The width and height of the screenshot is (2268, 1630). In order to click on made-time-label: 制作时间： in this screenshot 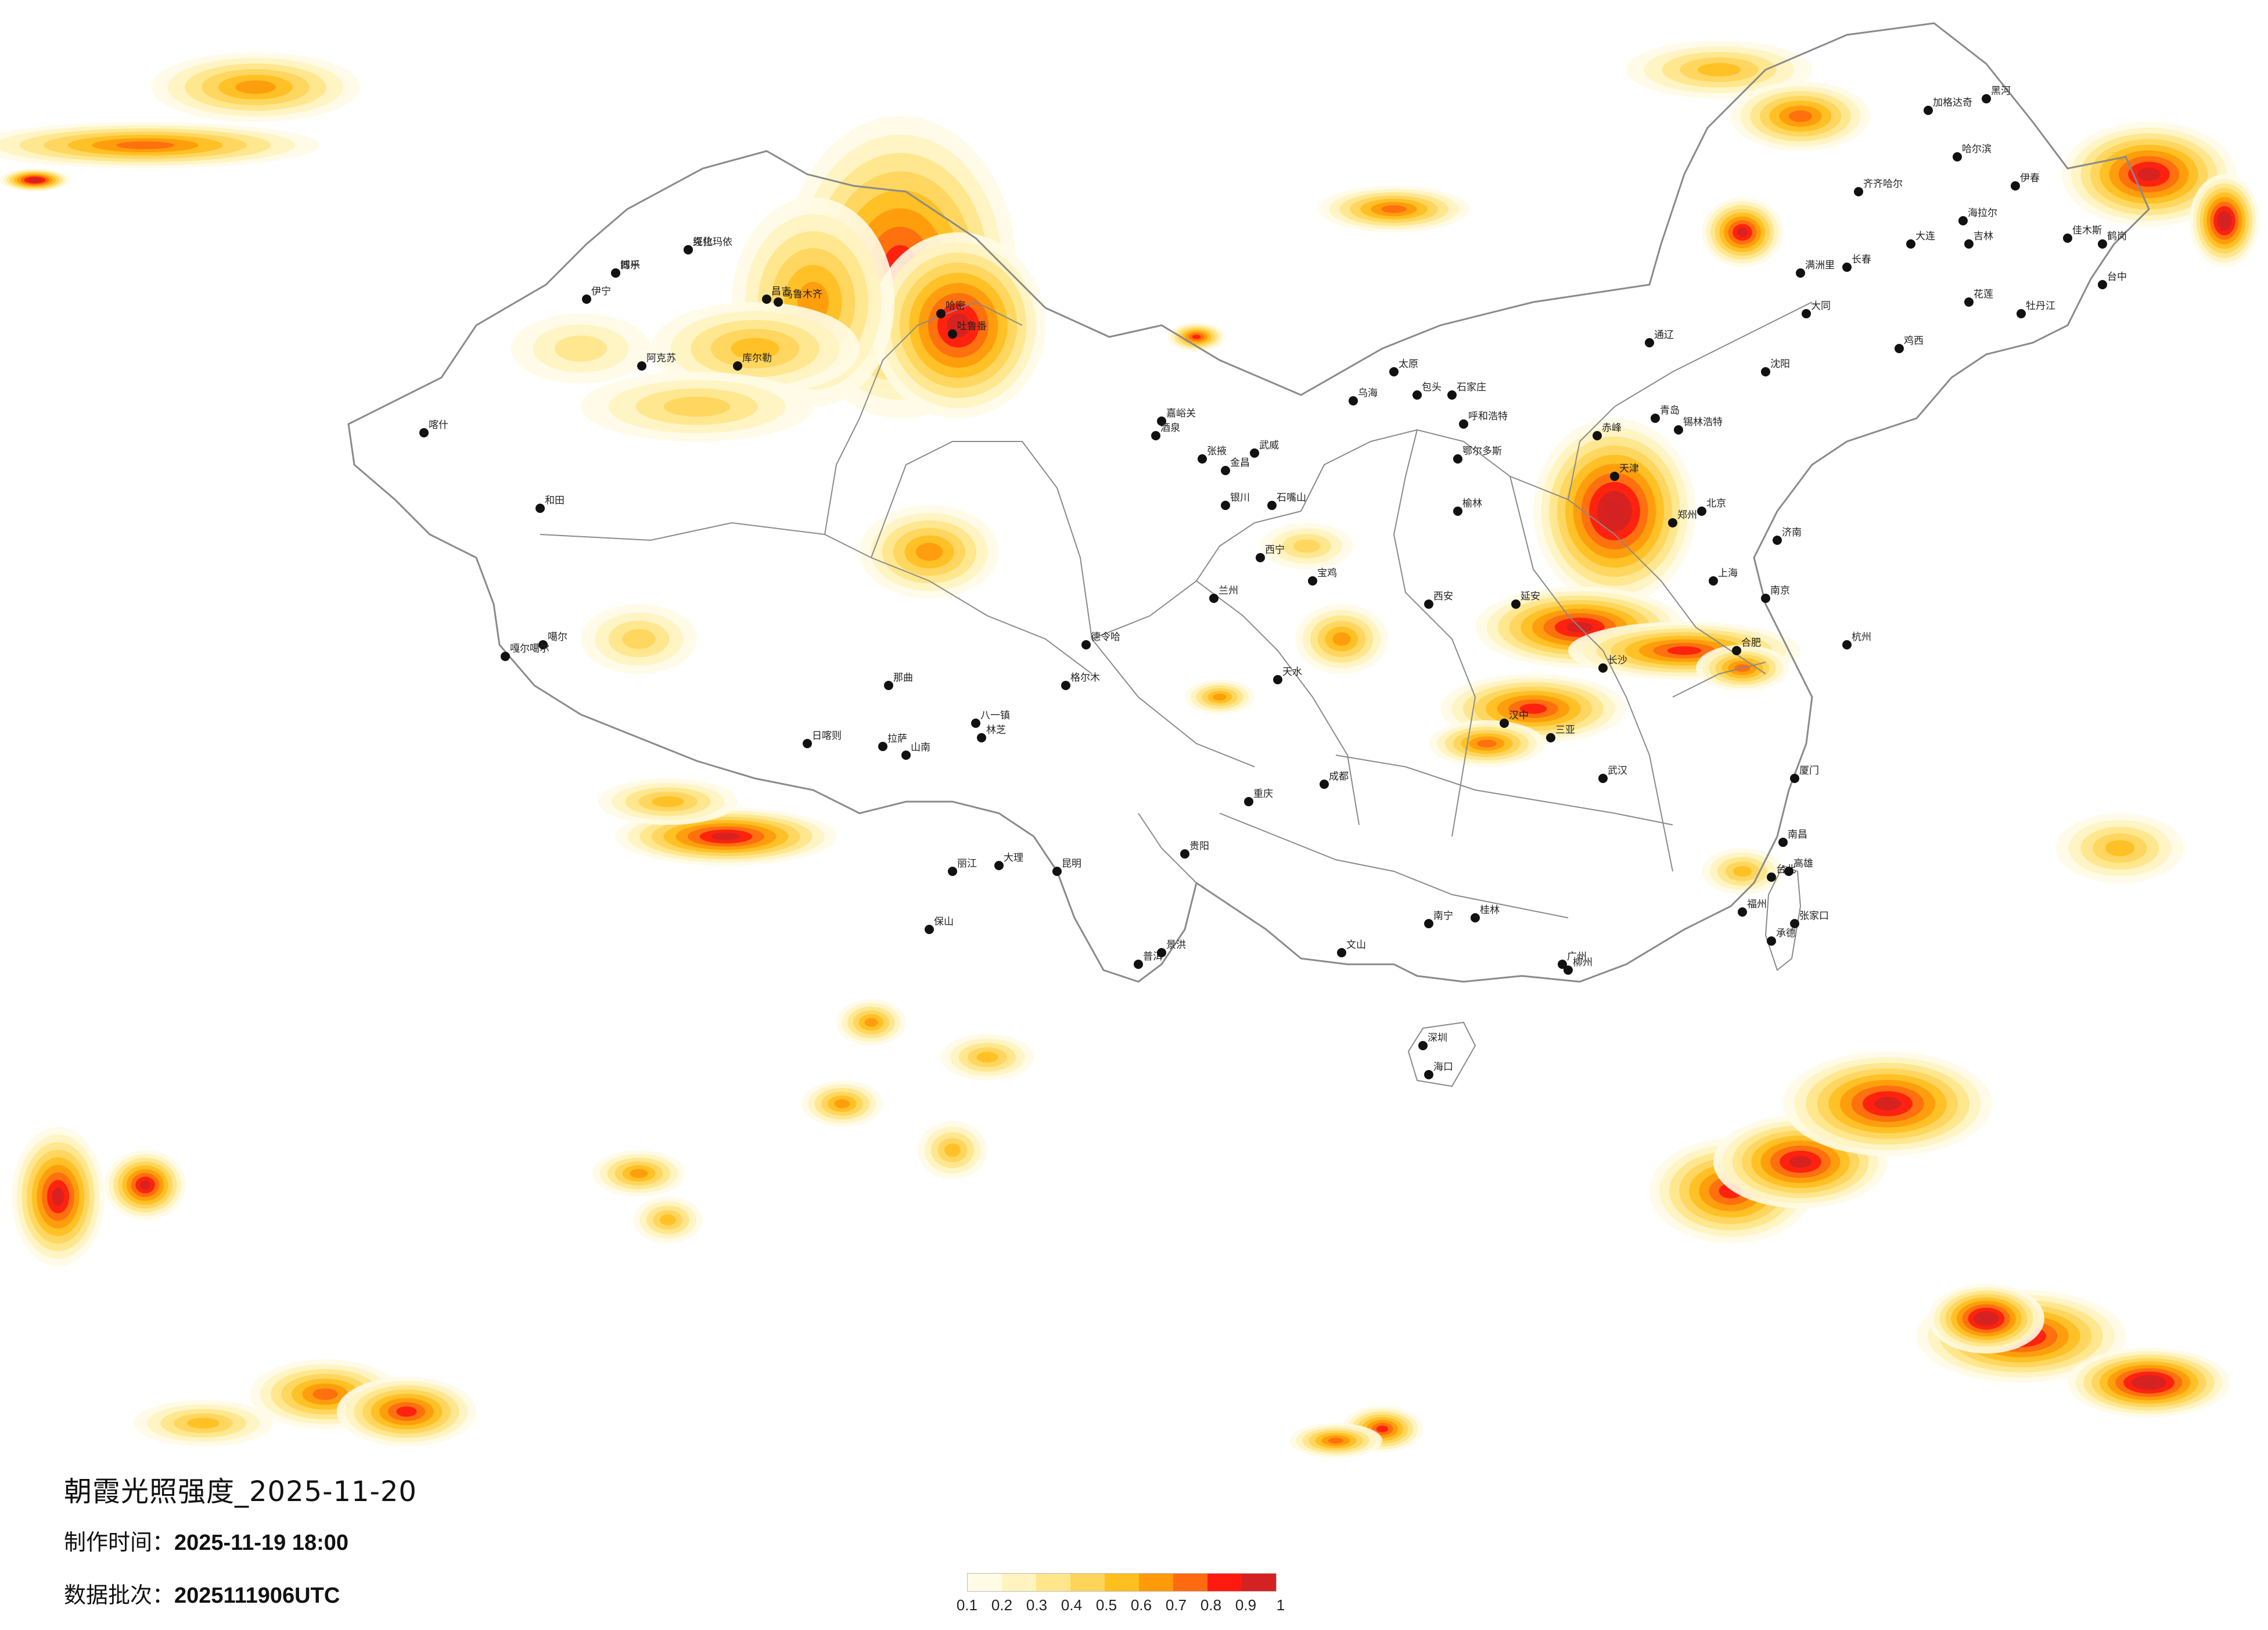, I will do `click(119, 1542)`.